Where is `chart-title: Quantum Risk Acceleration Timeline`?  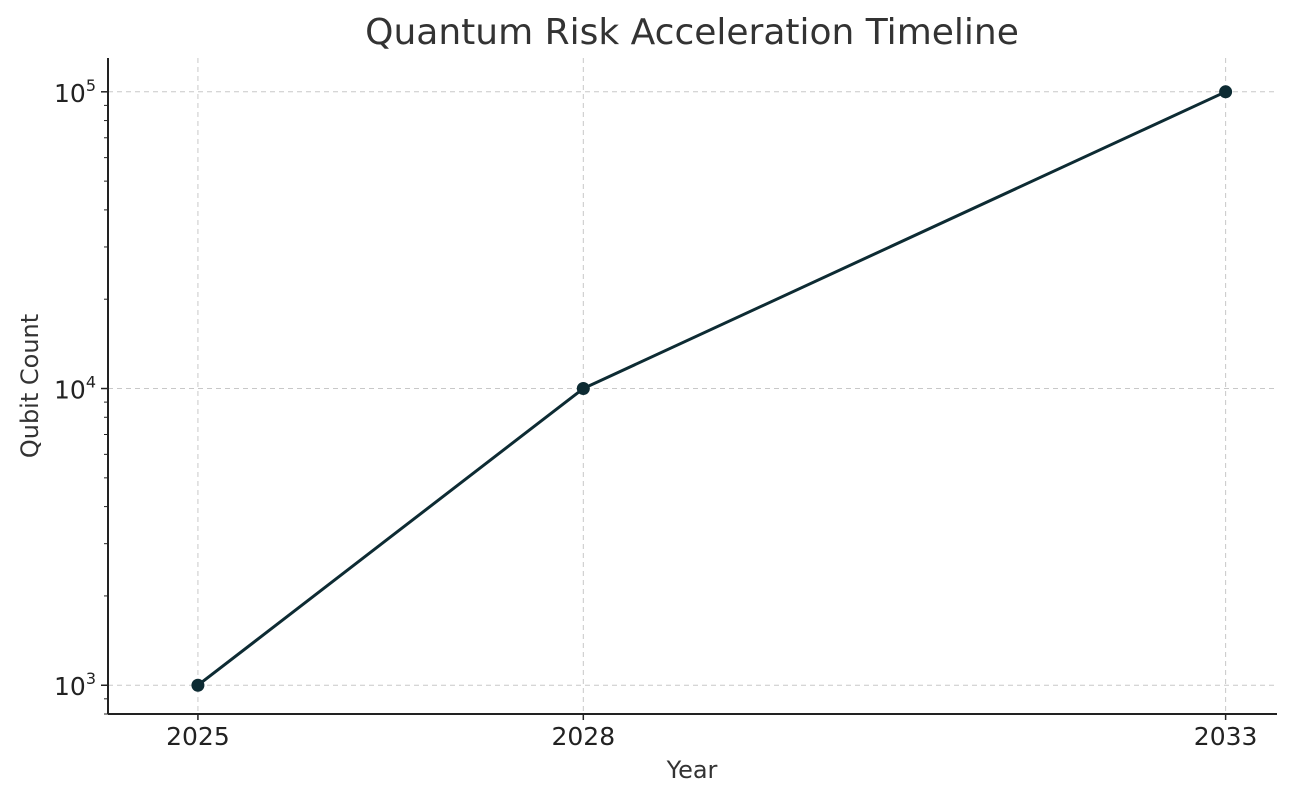
chart-title: Quantum Risk Acceleration Timeline is located at coordinates (692, 32).